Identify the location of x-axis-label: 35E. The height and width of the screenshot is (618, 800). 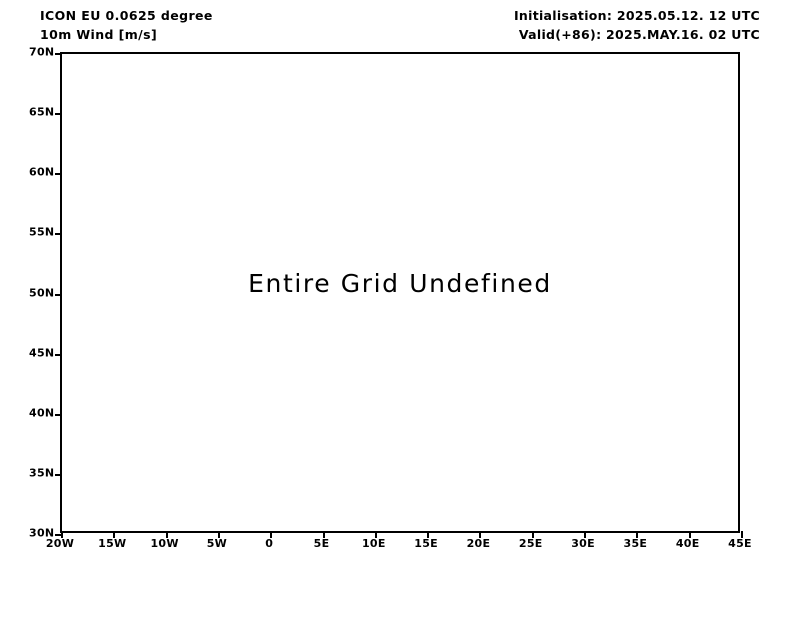
(635, 543).